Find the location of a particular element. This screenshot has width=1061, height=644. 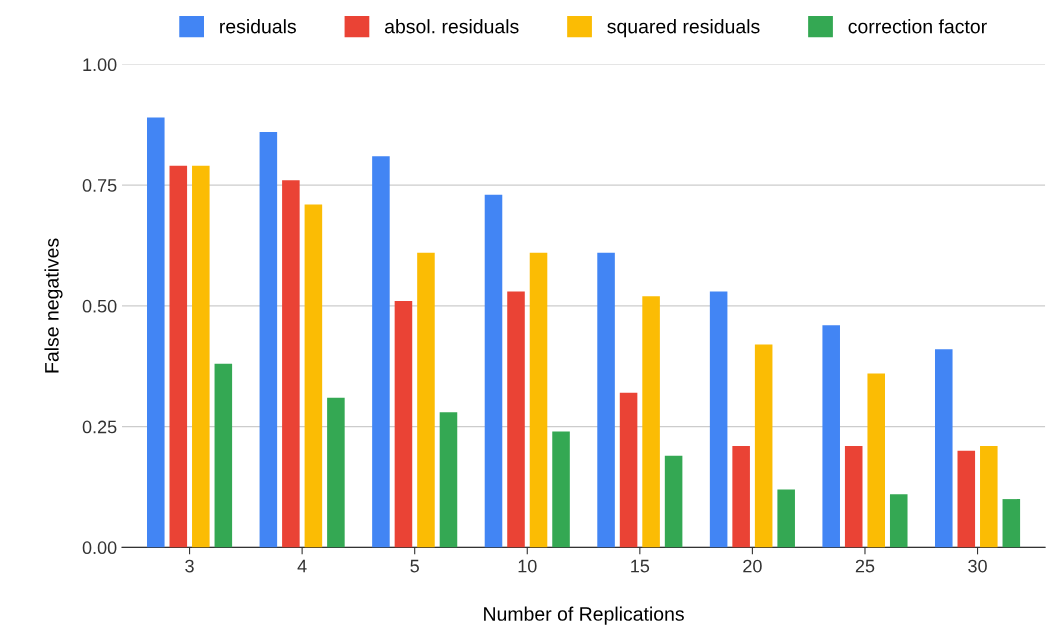

y-tick-label: 0.75 is located at coordinates (99, 185).